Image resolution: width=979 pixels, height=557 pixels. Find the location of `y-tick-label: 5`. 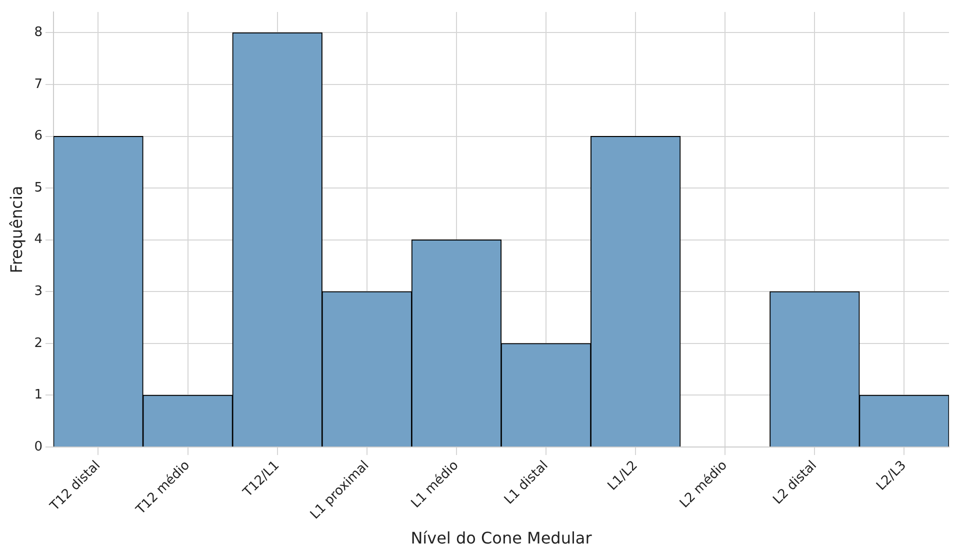

y-tick-label: 5 is located at coordinates (38, 188).